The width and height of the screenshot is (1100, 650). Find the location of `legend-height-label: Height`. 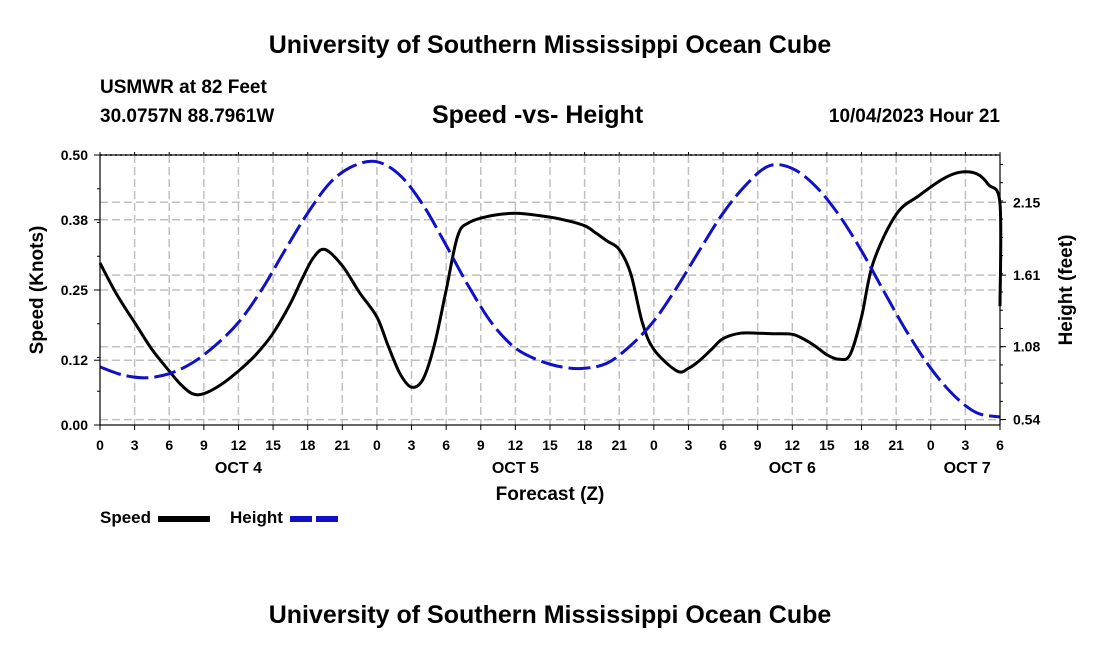

legend-height-label: Height is located at coordinates (256, 517).